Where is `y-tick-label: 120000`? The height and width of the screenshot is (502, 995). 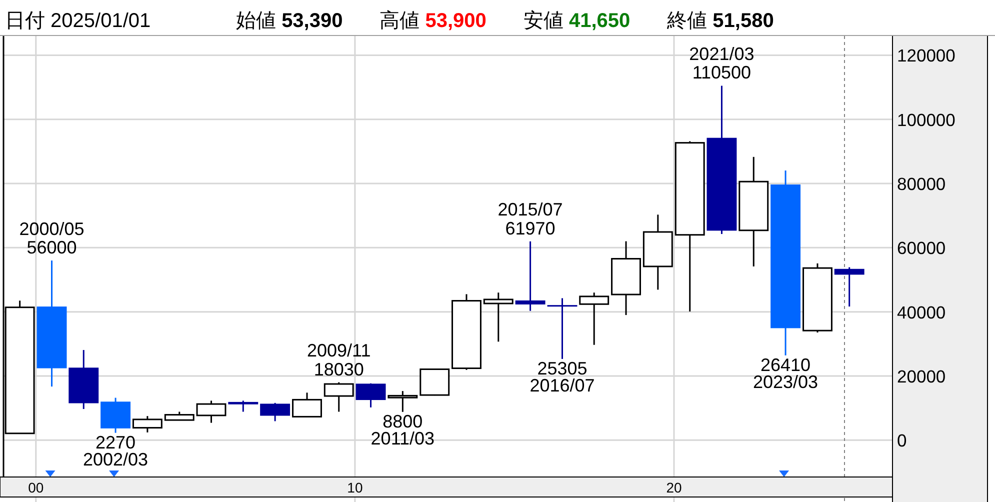
y-tick-label: 120000 is located at coordinates (926, 56).